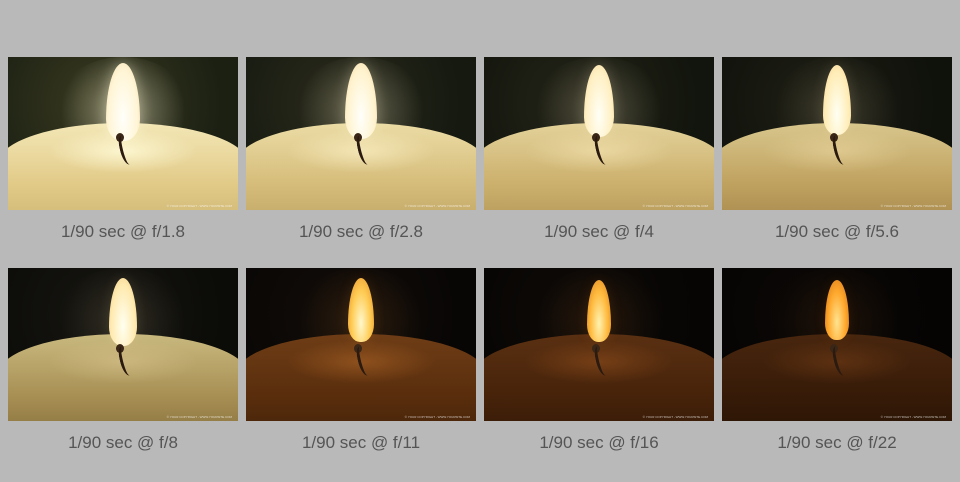 The width and height of the screenshot is (960, 482). What do you see at coordinates (361, 231) in the screenshot?
I see `exposure-caption: 1/90 sec @ f/2.8` at bounding box center [361, 231].